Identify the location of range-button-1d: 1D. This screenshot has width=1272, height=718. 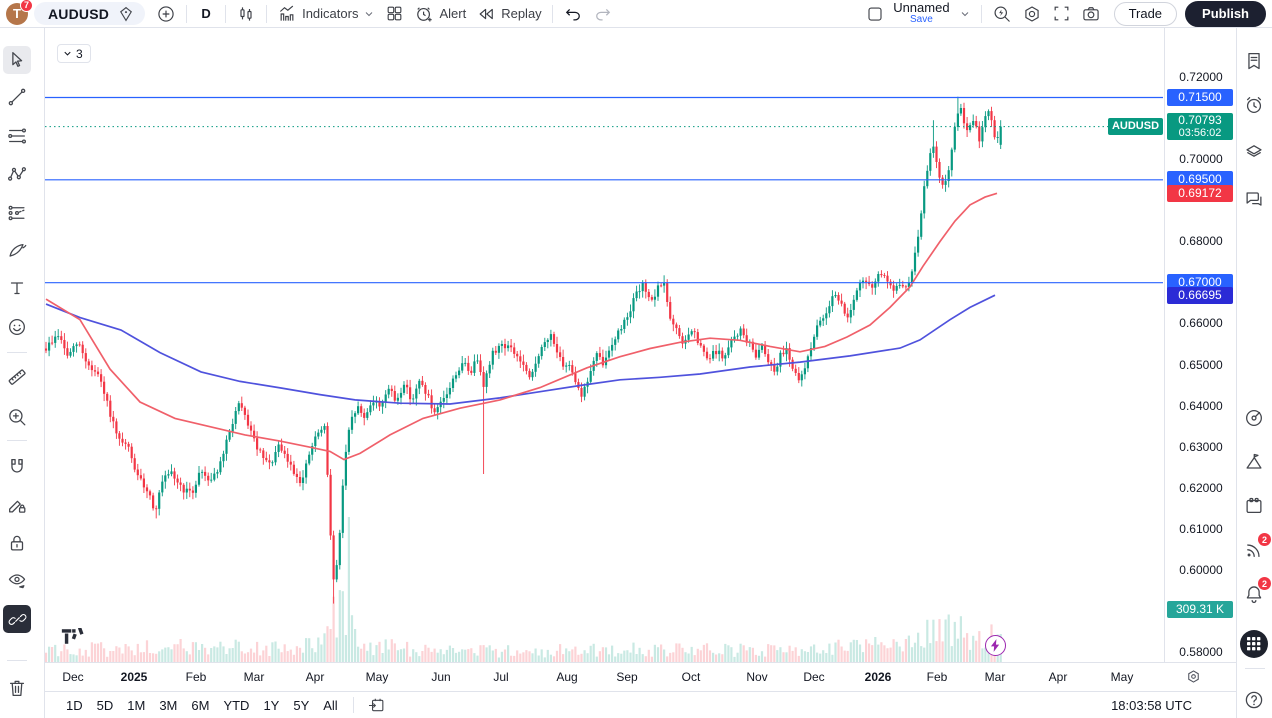
(74, 705).